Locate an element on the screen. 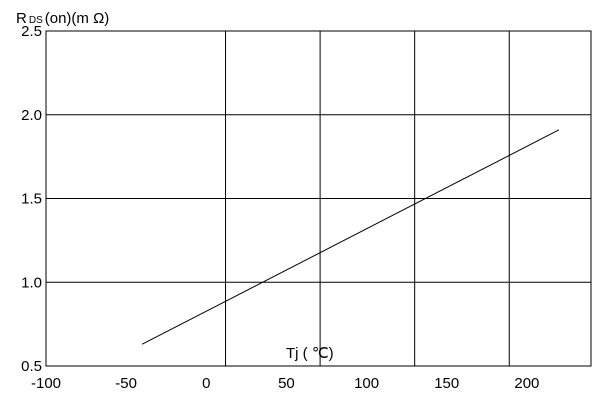 This screenshot has height=396, width=598. x-tick-label: -50 is located at coordinates (126, 383).